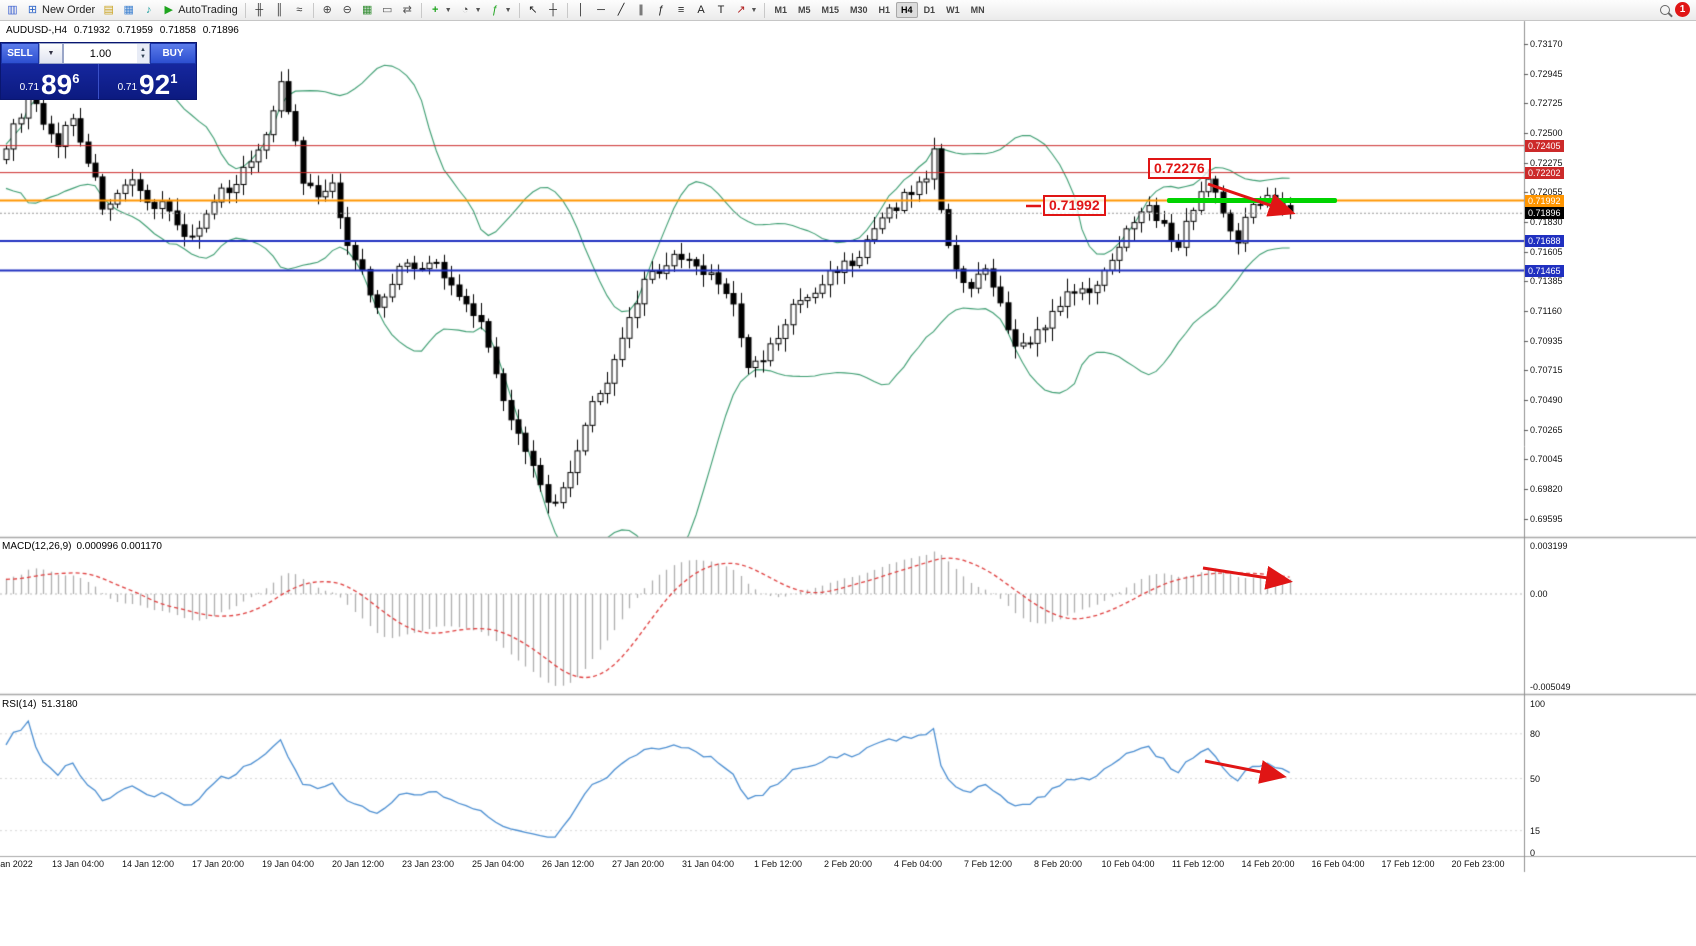 This screenshot has width=1696, height=946. What do you see at coordinates (741, 9) in the screenshot?
I see `arrows-icon: ↗` at bounding box center [741, 9].